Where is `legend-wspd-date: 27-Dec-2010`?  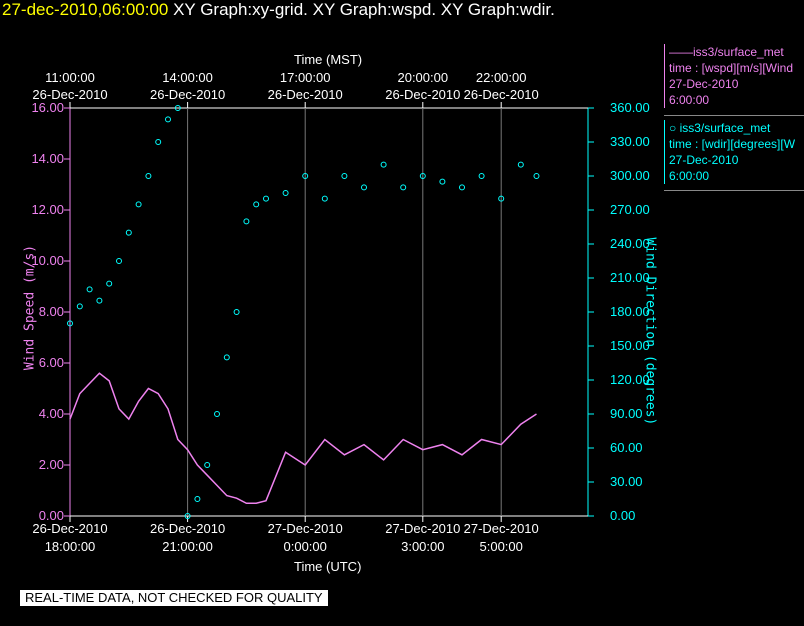 legend-wspd-date: 27-Dec-2010 is located at coordinates (704, 84).